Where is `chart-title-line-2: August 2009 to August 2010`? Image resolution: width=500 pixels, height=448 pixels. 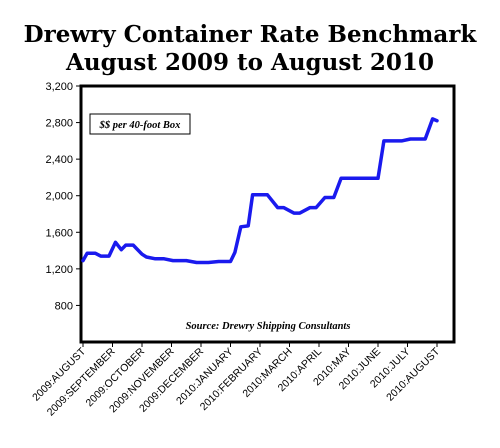
chart-title-line-2: August 2009 to August 2010 is located at coordinates (250, 62).